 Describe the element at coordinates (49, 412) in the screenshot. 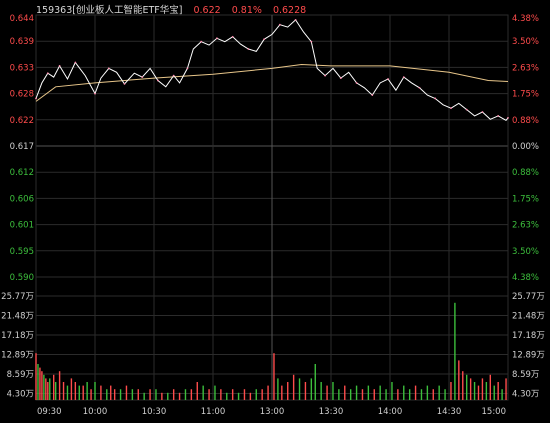

I see `time-tick-label: 09:30` at that location.